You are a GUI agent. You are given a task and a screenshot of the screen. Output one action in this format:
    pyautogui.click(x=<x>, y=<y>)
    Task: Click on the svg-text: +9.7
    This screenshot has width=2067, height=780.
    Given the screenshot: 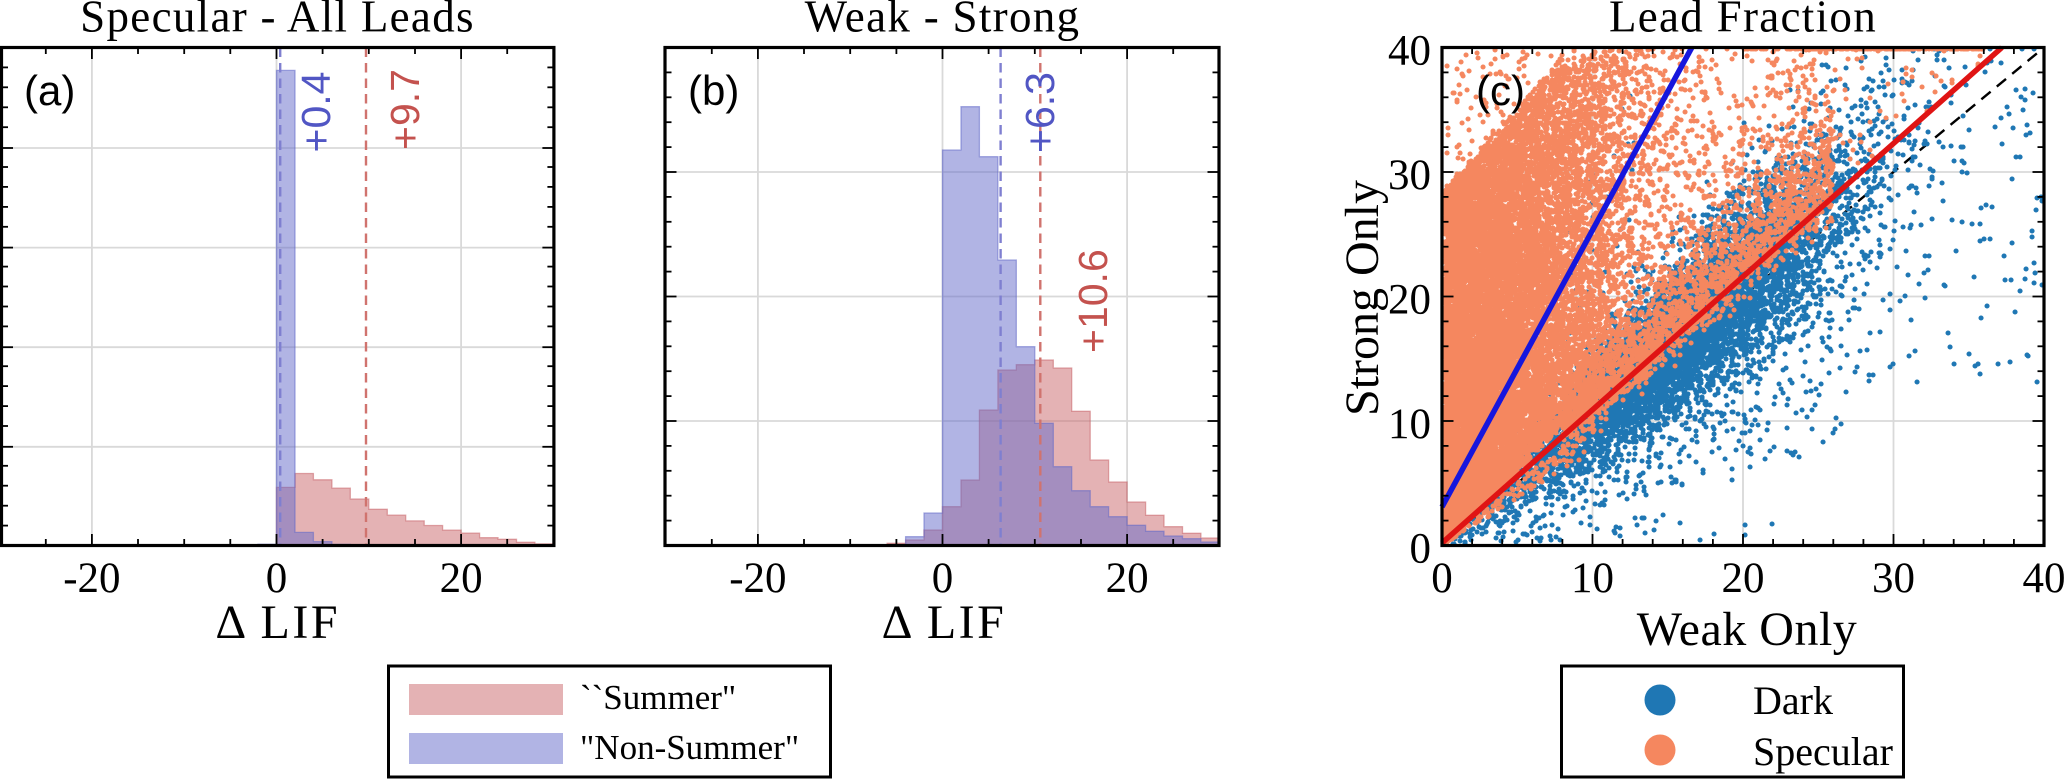 What is the action you would take?
    pyautogui.click(x=405, y=109)
    